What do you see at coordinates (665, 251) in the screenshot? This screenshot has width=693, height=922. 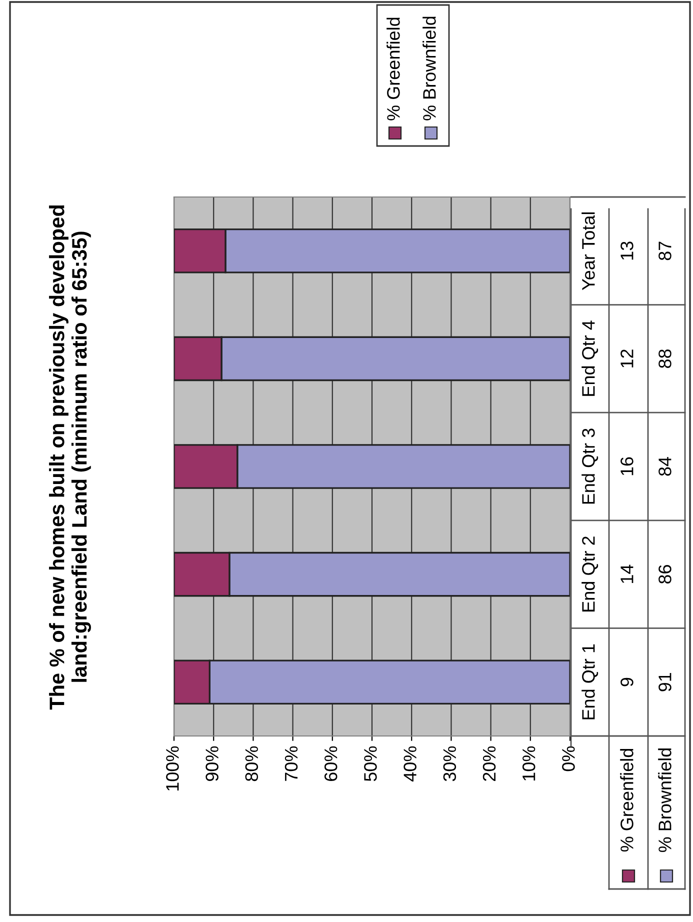 I see `data-label: 87` at bounding box center [665, 251].